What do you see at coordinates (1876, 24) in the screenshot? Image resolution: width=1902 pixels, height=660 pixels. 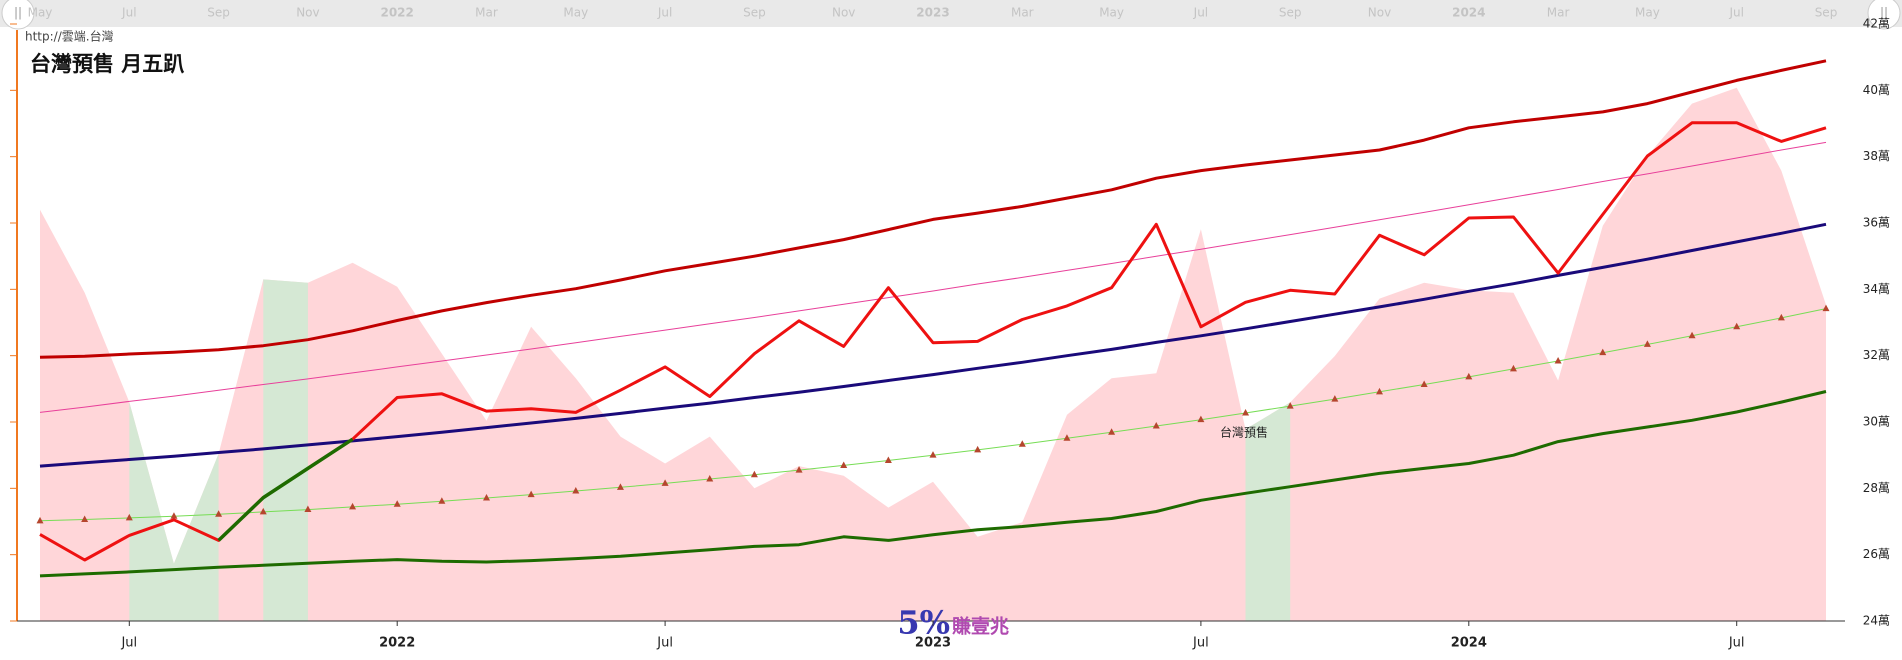 I see `y-tick-label: 42萬` at bounding box center [1876, 24].